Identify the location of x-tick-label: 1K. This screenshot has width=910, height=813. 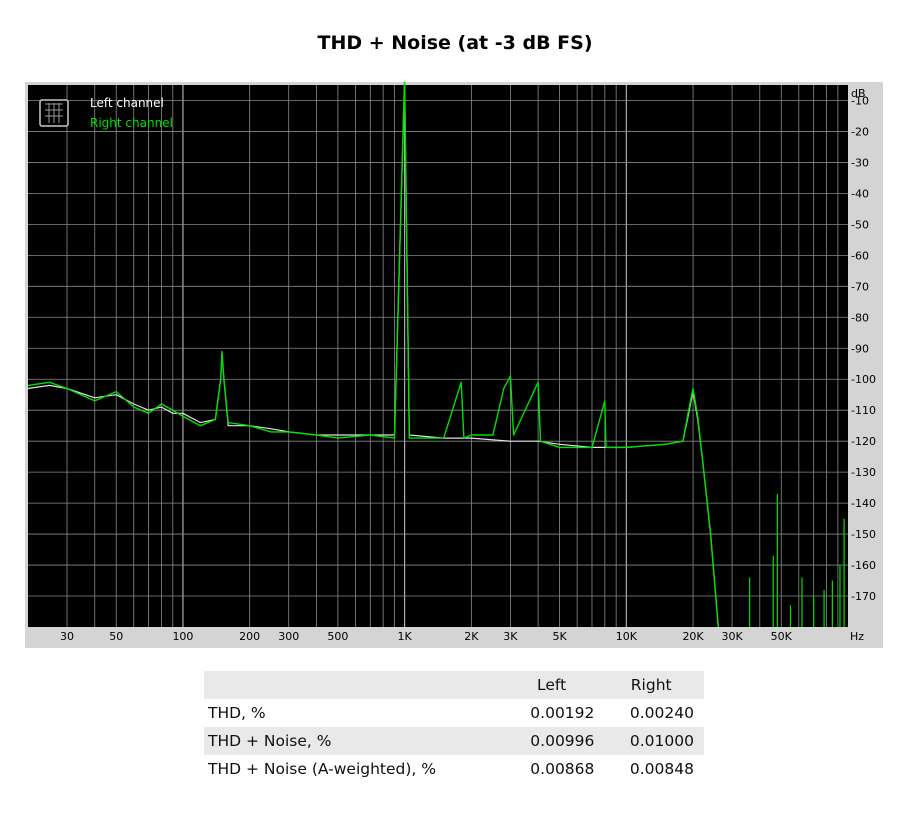
(405, 636).